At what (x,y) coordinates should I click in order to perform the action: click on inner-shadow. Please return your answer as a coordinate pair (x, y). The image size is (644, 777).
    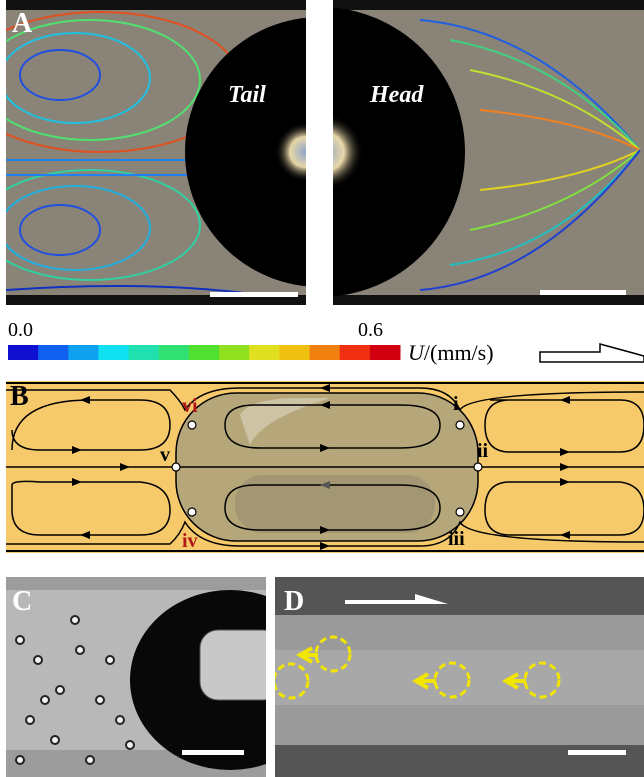
    Looking at the image, I should click on (335, 504).